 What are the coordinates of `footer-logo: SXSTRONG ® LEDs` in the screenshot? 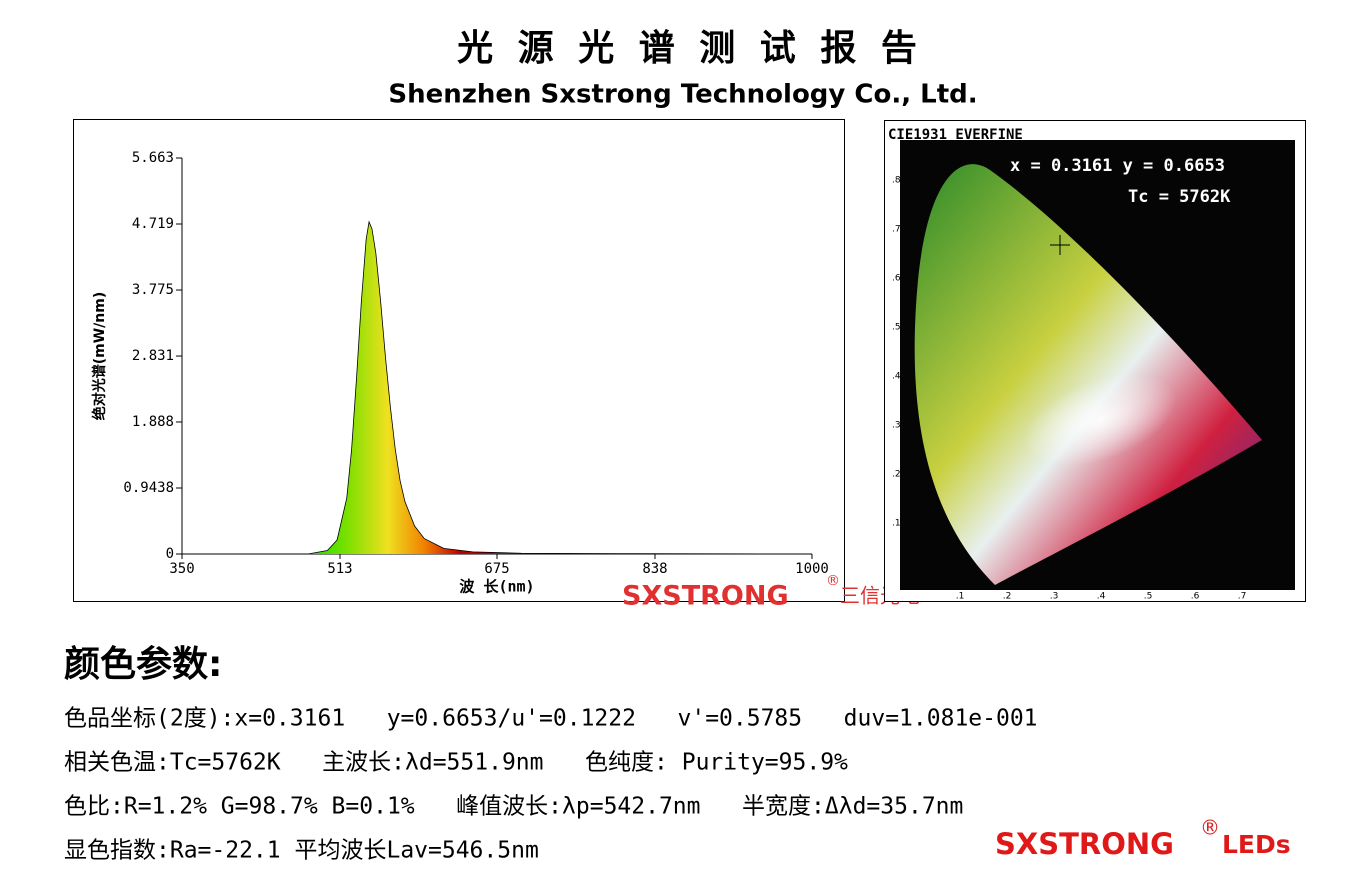 It's located at (1143, 839).